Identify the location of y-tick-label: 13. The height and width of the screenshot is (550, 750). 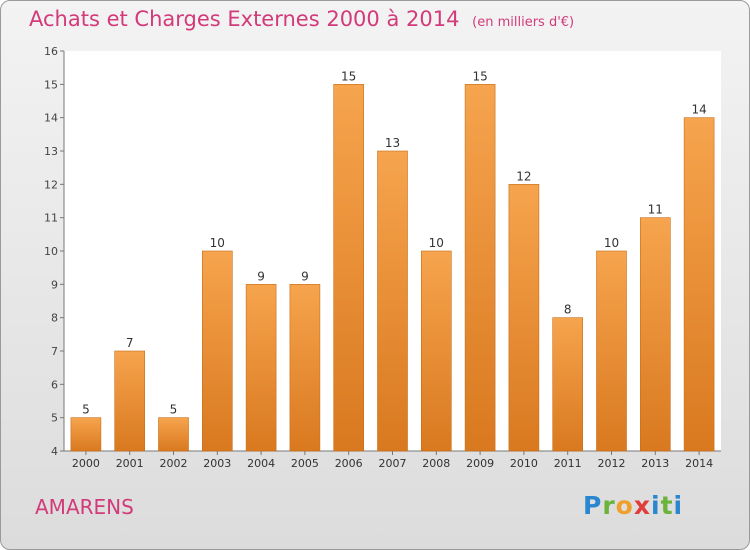
(51, 151).